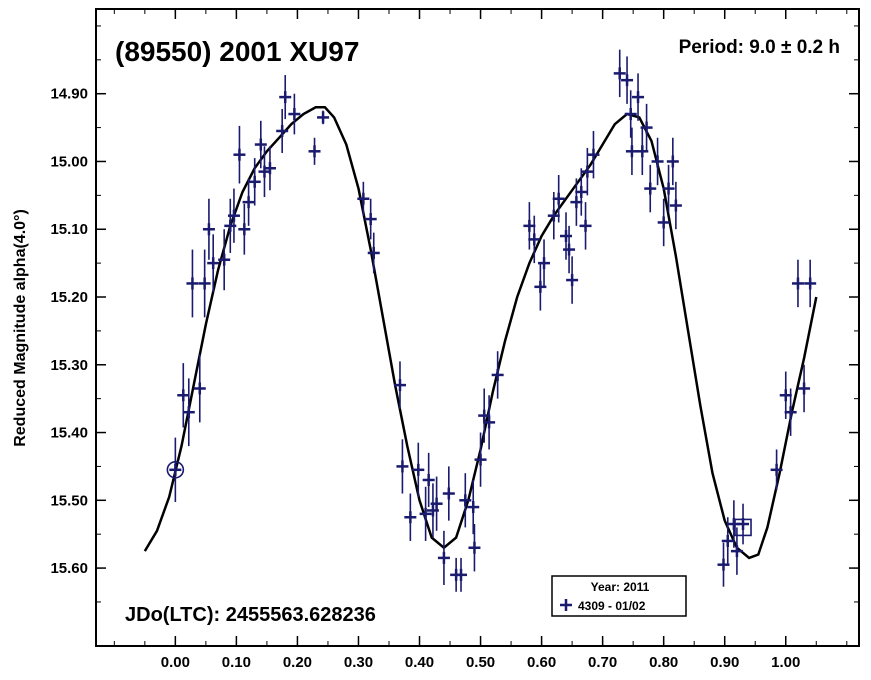  I want to click on x-tick-label: 0.60, so click(541, 662).